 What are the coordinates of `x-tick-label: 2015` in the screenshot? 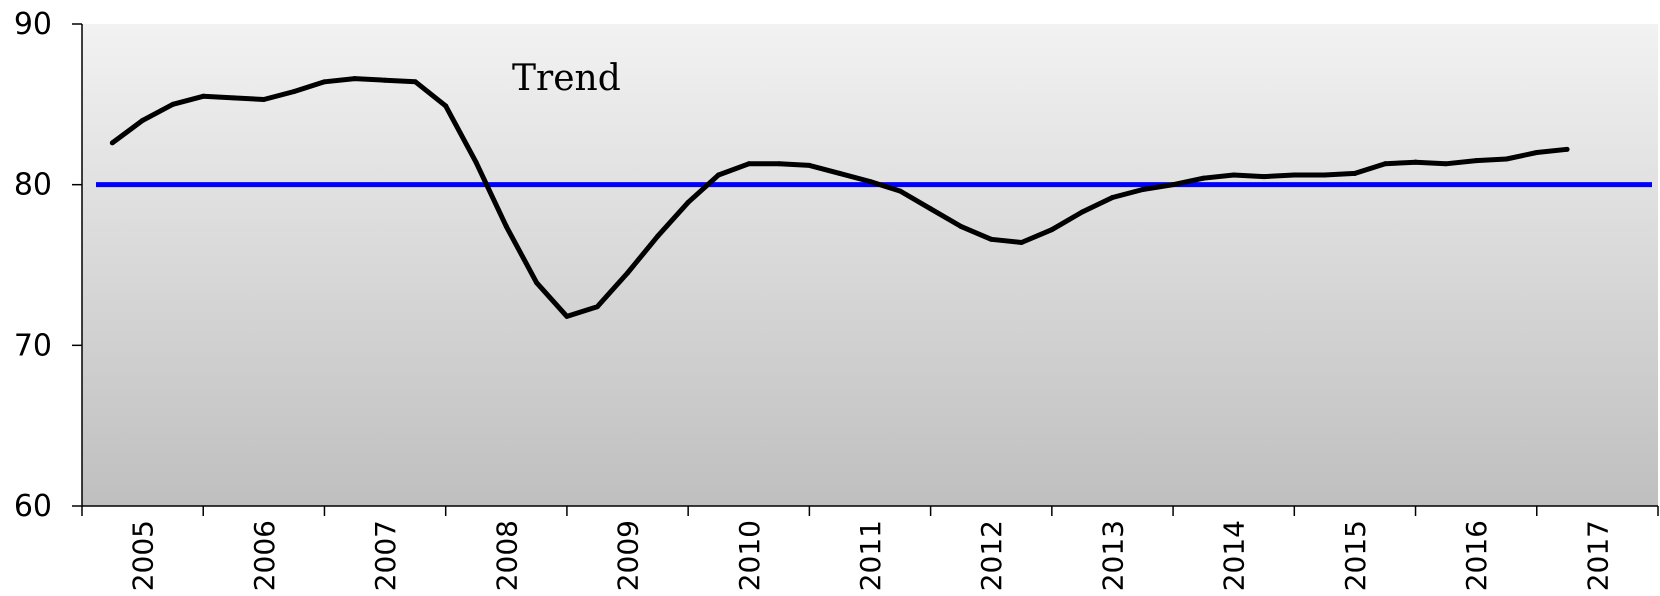 It's located at (1355, 555).